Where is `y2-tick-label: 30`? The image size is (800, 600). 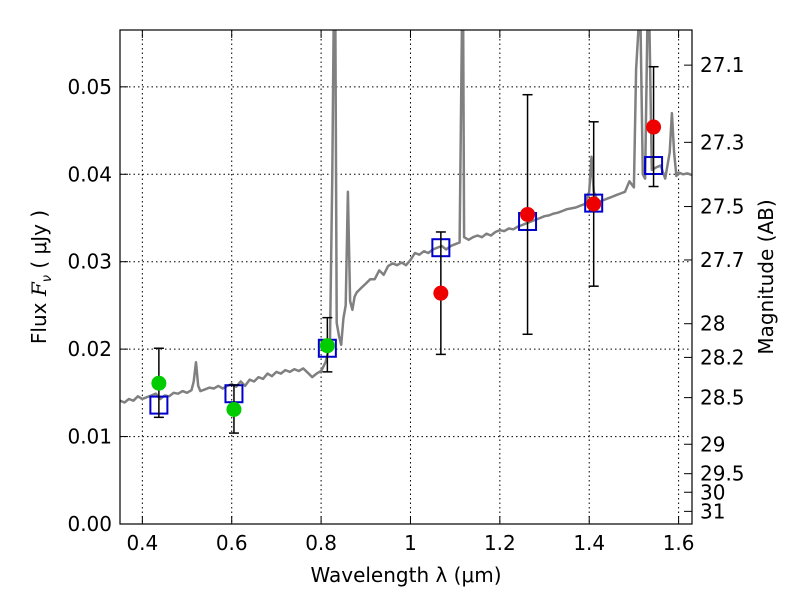 y2-tick-label: 30 is located at coordinates (712, 492).